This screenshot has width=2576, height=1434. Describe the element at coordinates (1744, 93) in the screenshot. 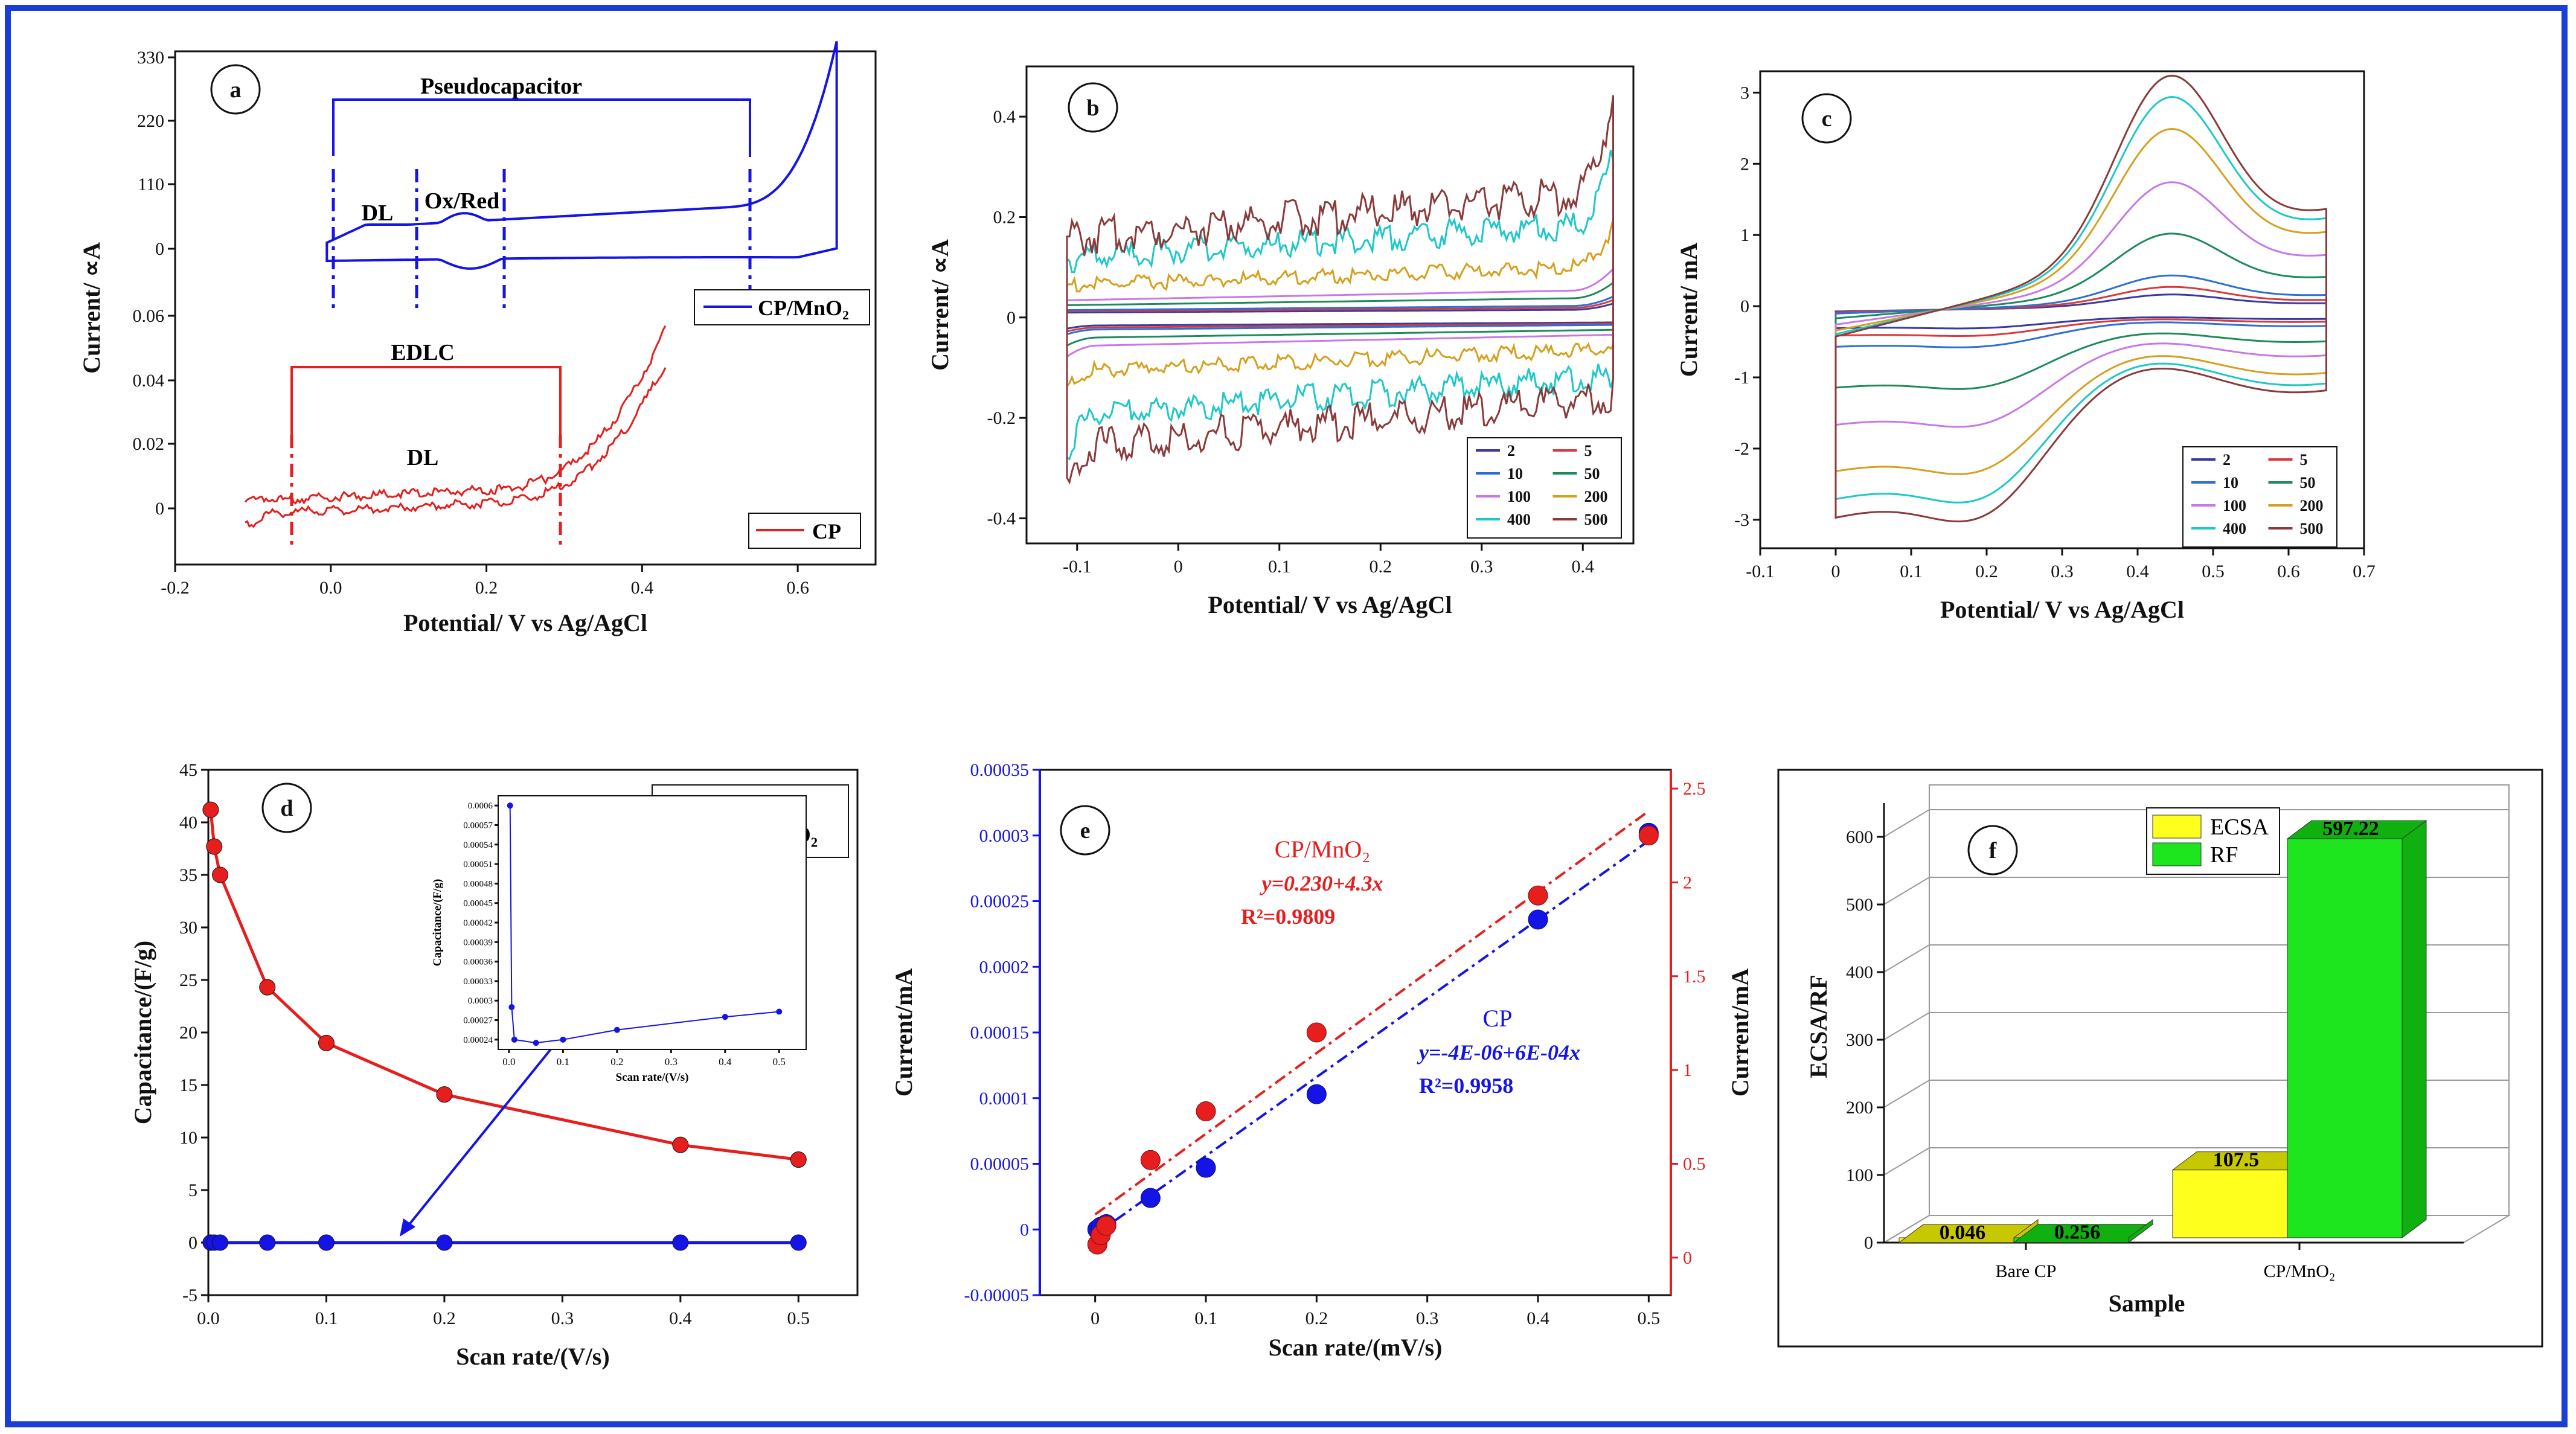

I see `y-tick-label: 3` at that location.